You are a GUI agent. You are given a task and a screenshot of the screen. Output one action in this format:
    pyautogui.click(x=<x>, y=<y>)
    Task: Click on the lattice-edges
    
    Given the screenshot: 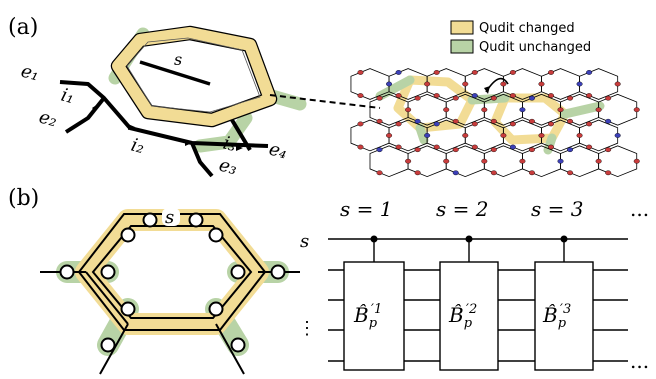 What is the action you would take?
    pyautogui.click(x=494, y=123)
    